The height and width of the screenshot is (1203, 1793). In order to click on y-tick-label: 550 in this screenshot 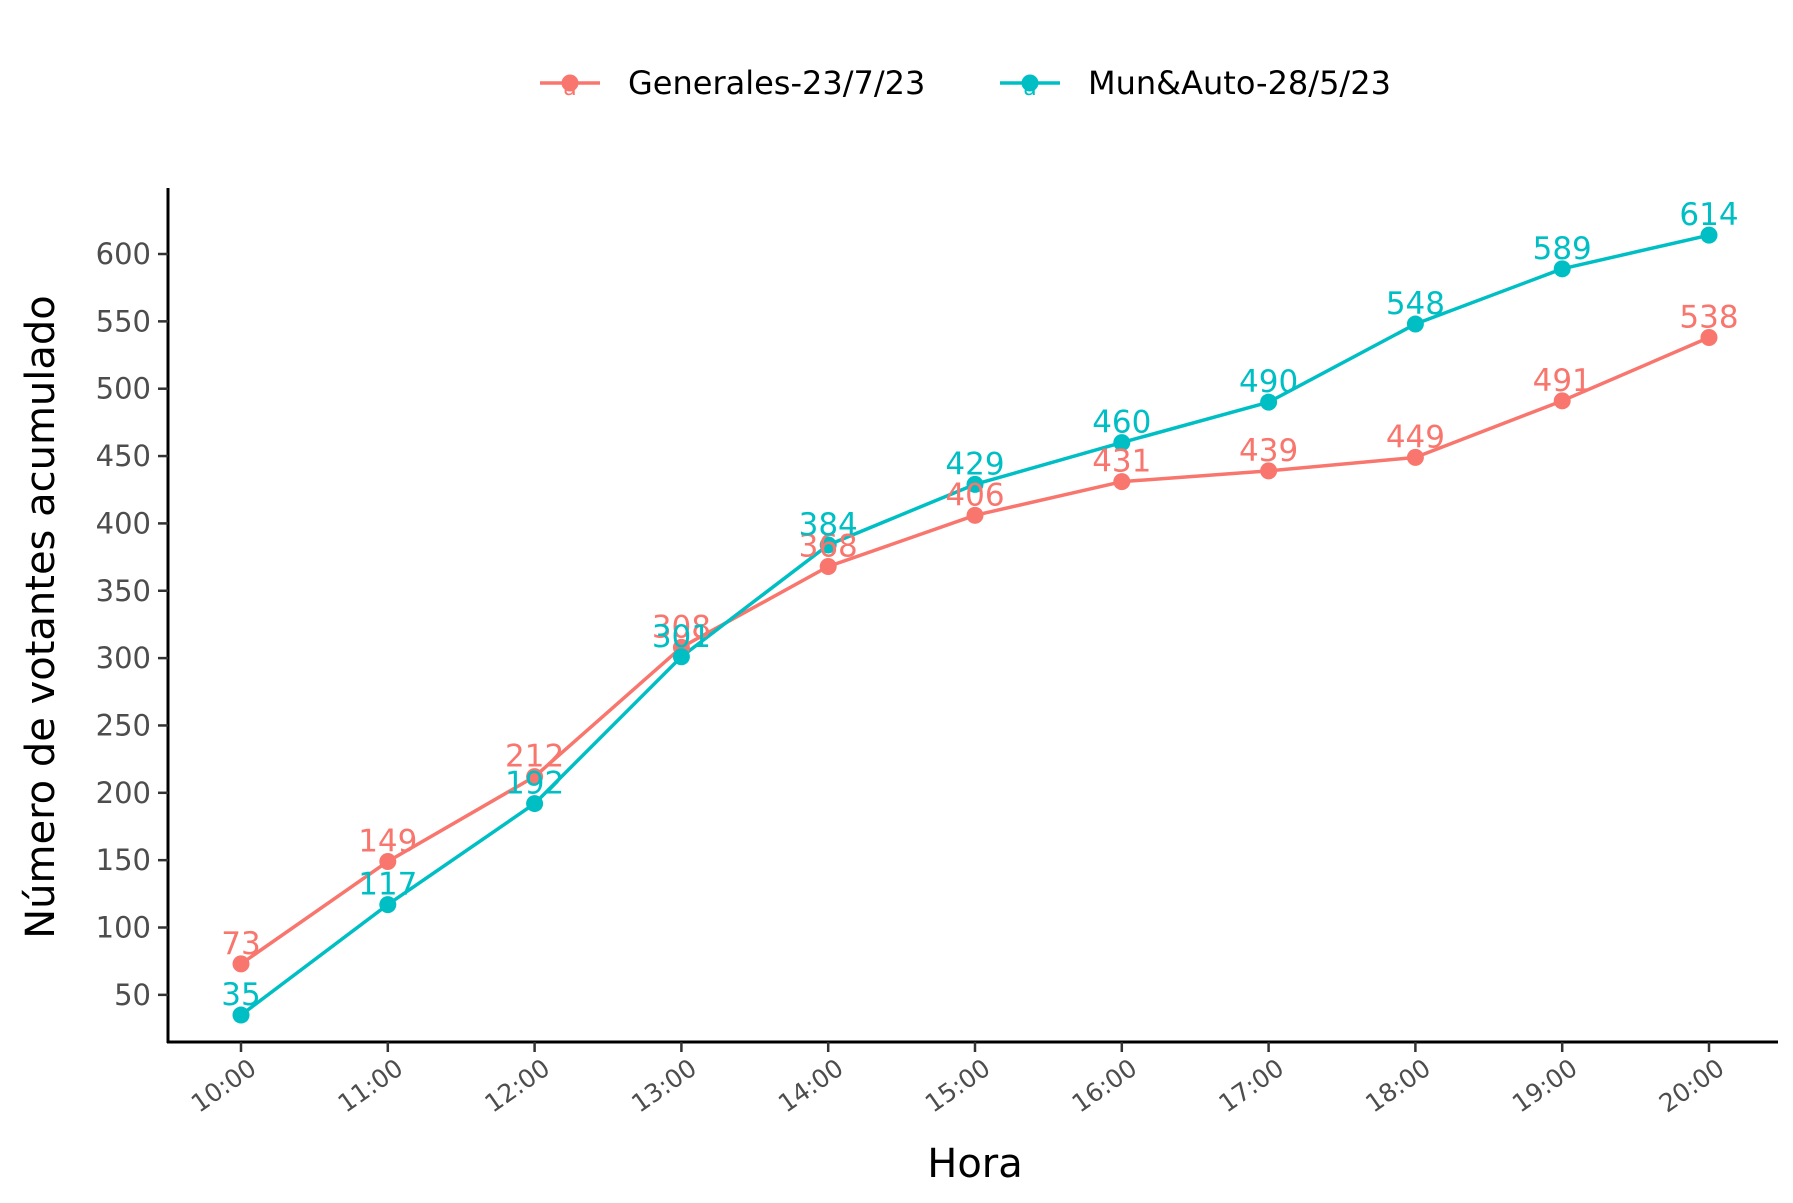, I will do `click(123, 321)`.